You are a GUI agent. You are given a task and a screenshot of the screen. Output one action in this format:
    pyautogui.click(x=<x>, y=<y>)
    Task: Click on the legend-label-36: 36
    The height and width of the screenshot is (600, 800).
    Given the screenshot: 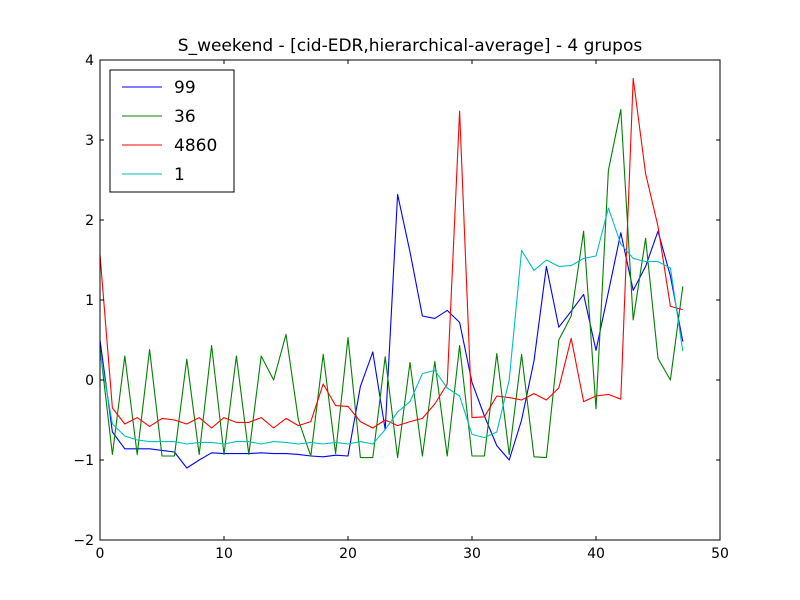 What is the action you would take?
    pyautogui.click(x=185, y=117)
    